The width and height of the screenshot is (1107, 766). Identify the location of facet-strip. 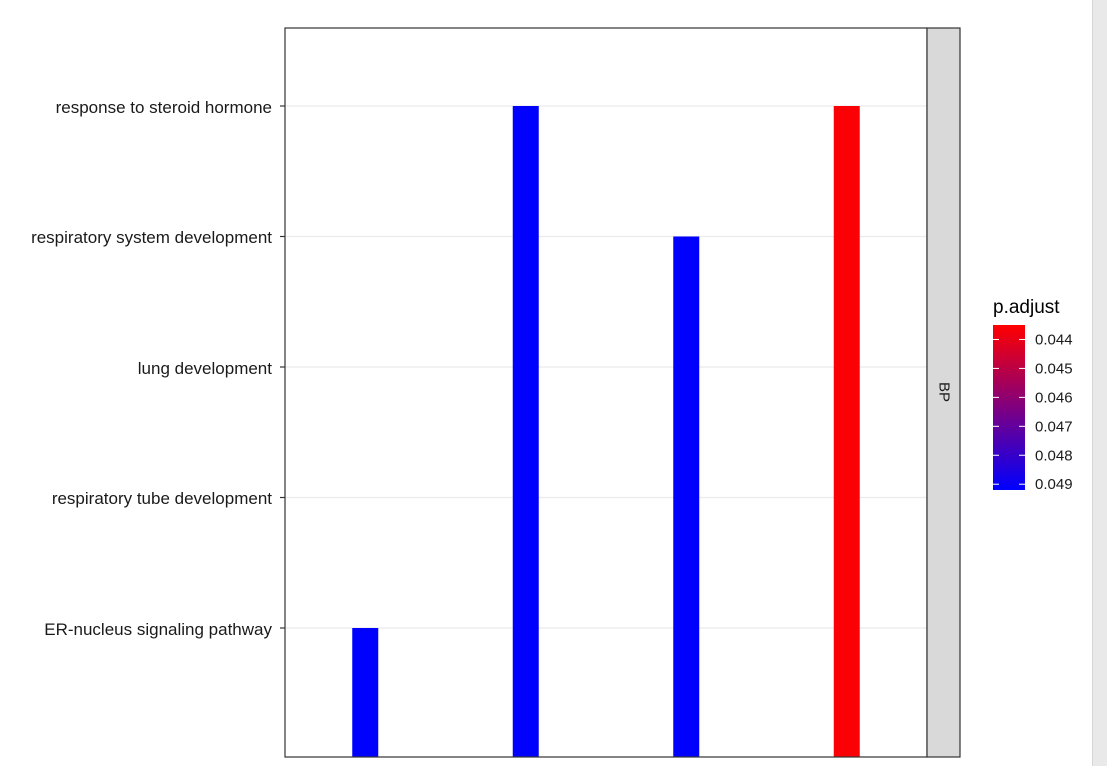
(943, 392).